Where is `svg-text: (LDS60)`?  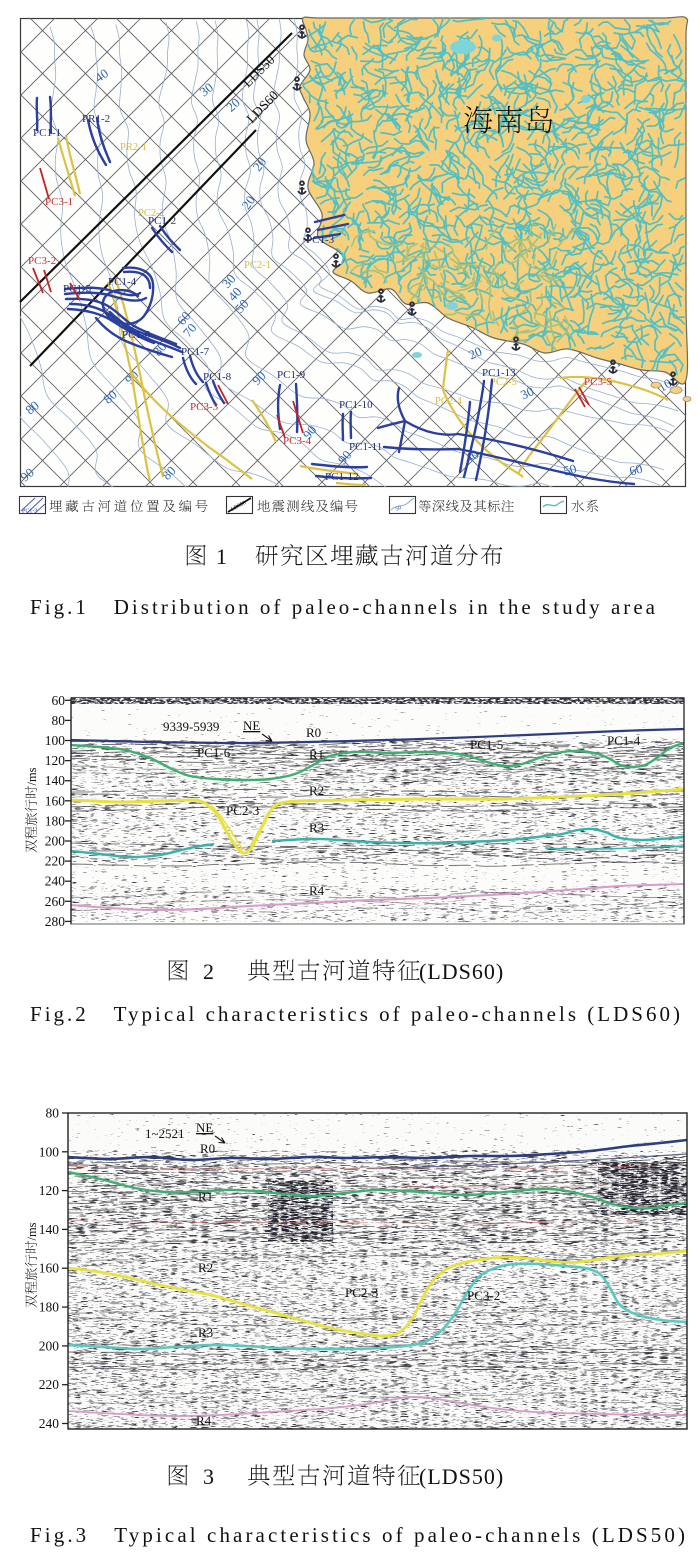 svg-text: (LDS60) is located at coordinates (461, 971).